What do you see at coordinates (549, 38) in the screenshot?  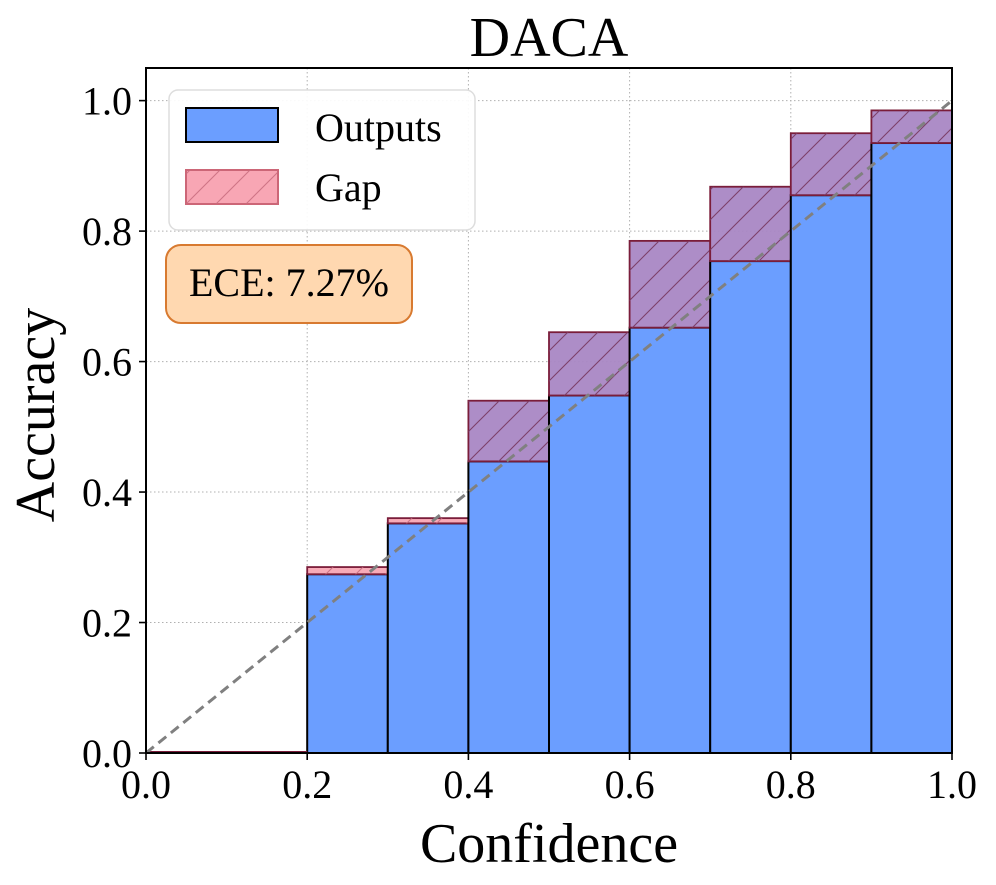 I see `chart-title: DACA` at bounding box center [549, 38].